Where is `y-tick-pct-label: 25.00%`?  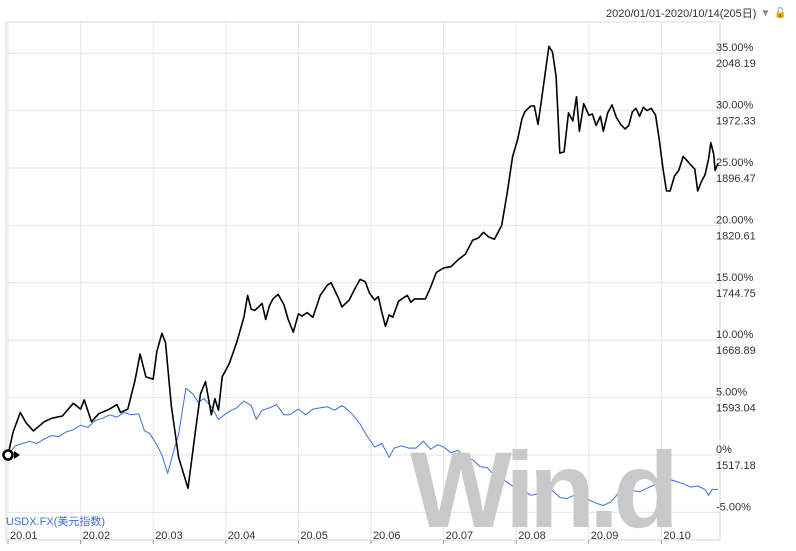
y-tick-pct-label: 25.00% is located at coordinates (735, 163).